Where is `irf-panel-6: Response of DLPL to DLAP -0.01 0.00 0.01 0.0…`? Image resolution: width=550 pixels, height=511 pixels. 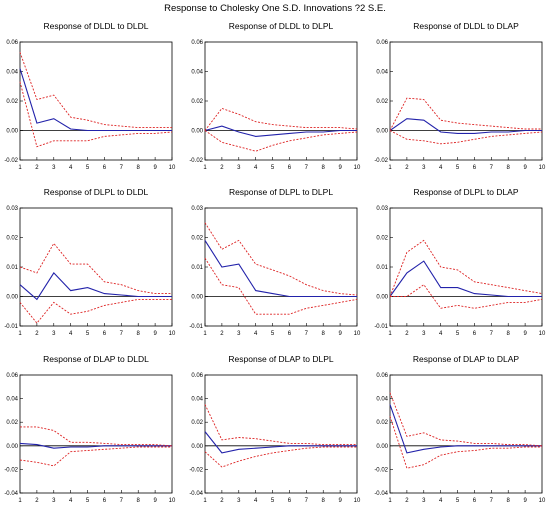
irf-panel-6: Response of DLPL to DLAP -0.01 0.00 0.01 0.0… is located at coordinates (460, 262).